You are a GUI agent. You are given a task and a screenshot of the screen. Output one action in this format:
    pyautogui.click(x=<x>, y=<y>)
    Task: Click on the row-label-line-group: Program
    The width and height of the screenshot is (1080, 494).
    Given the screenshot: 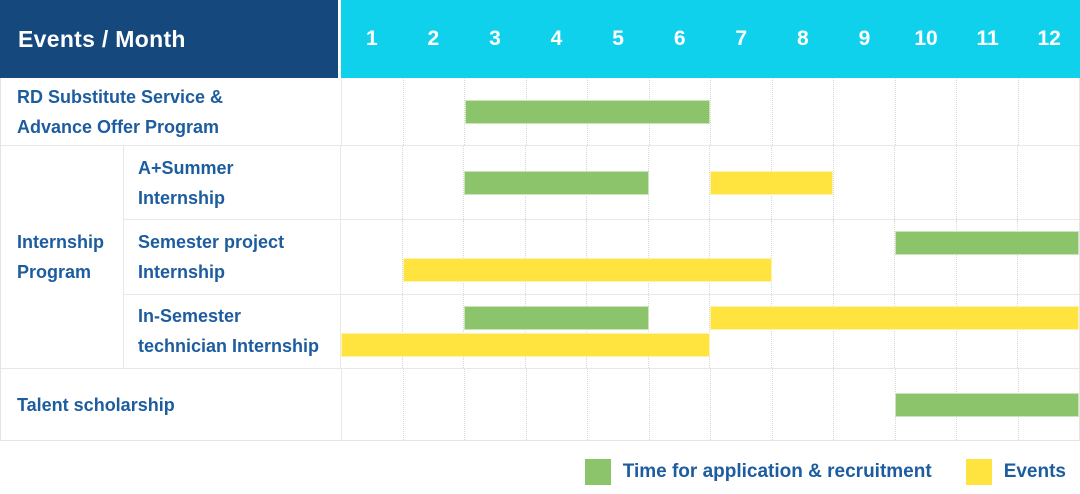 What is the action you would take?
    pyautogui.click(x=54, y=272)
    